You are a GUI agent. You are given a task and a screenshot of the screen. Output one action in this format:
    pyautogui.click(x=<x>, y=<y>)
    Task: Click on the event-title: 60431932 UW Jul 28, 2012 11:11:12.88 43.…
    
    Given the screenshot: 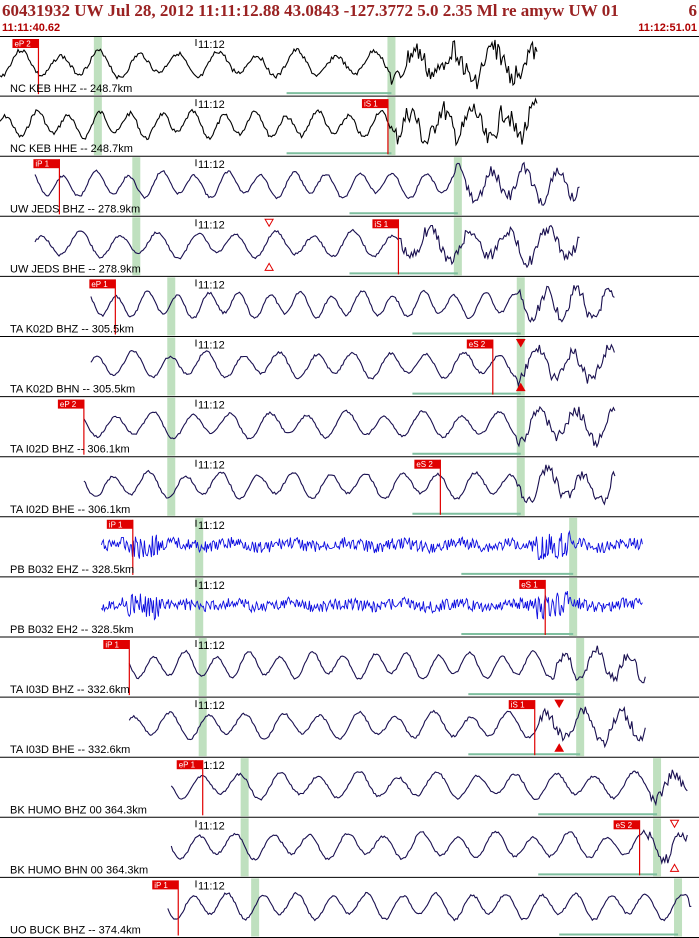 What is the action you would take?
    pyautogui.click(x=310, y=10)
    